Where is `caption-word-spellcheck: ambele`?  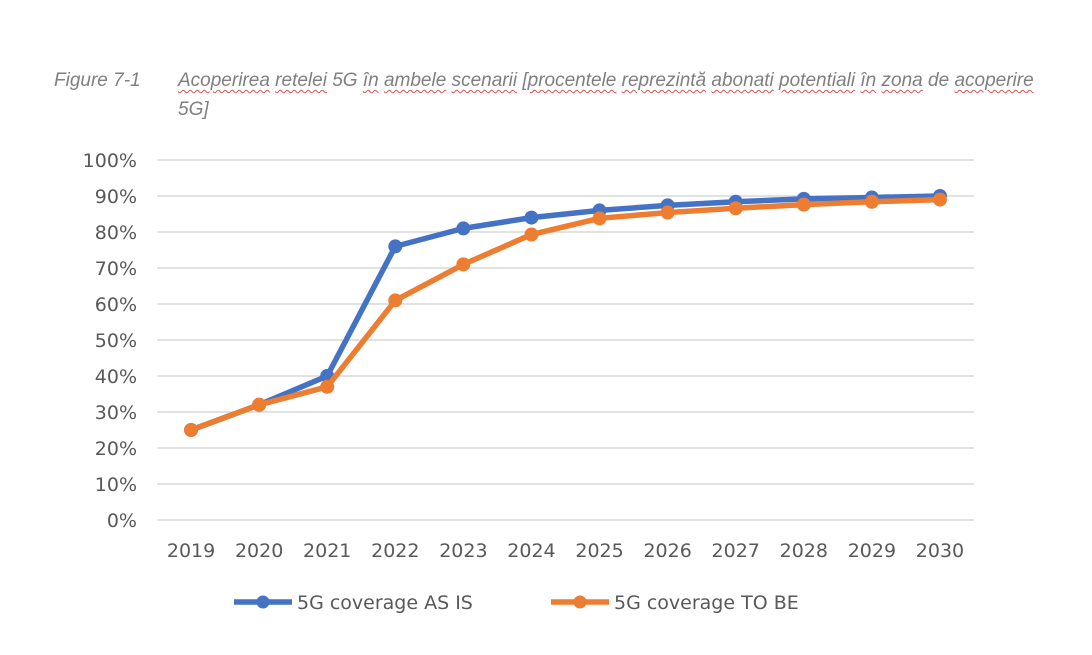 caption-word-spellcheck: ambele is located at coordinates (415, 80).